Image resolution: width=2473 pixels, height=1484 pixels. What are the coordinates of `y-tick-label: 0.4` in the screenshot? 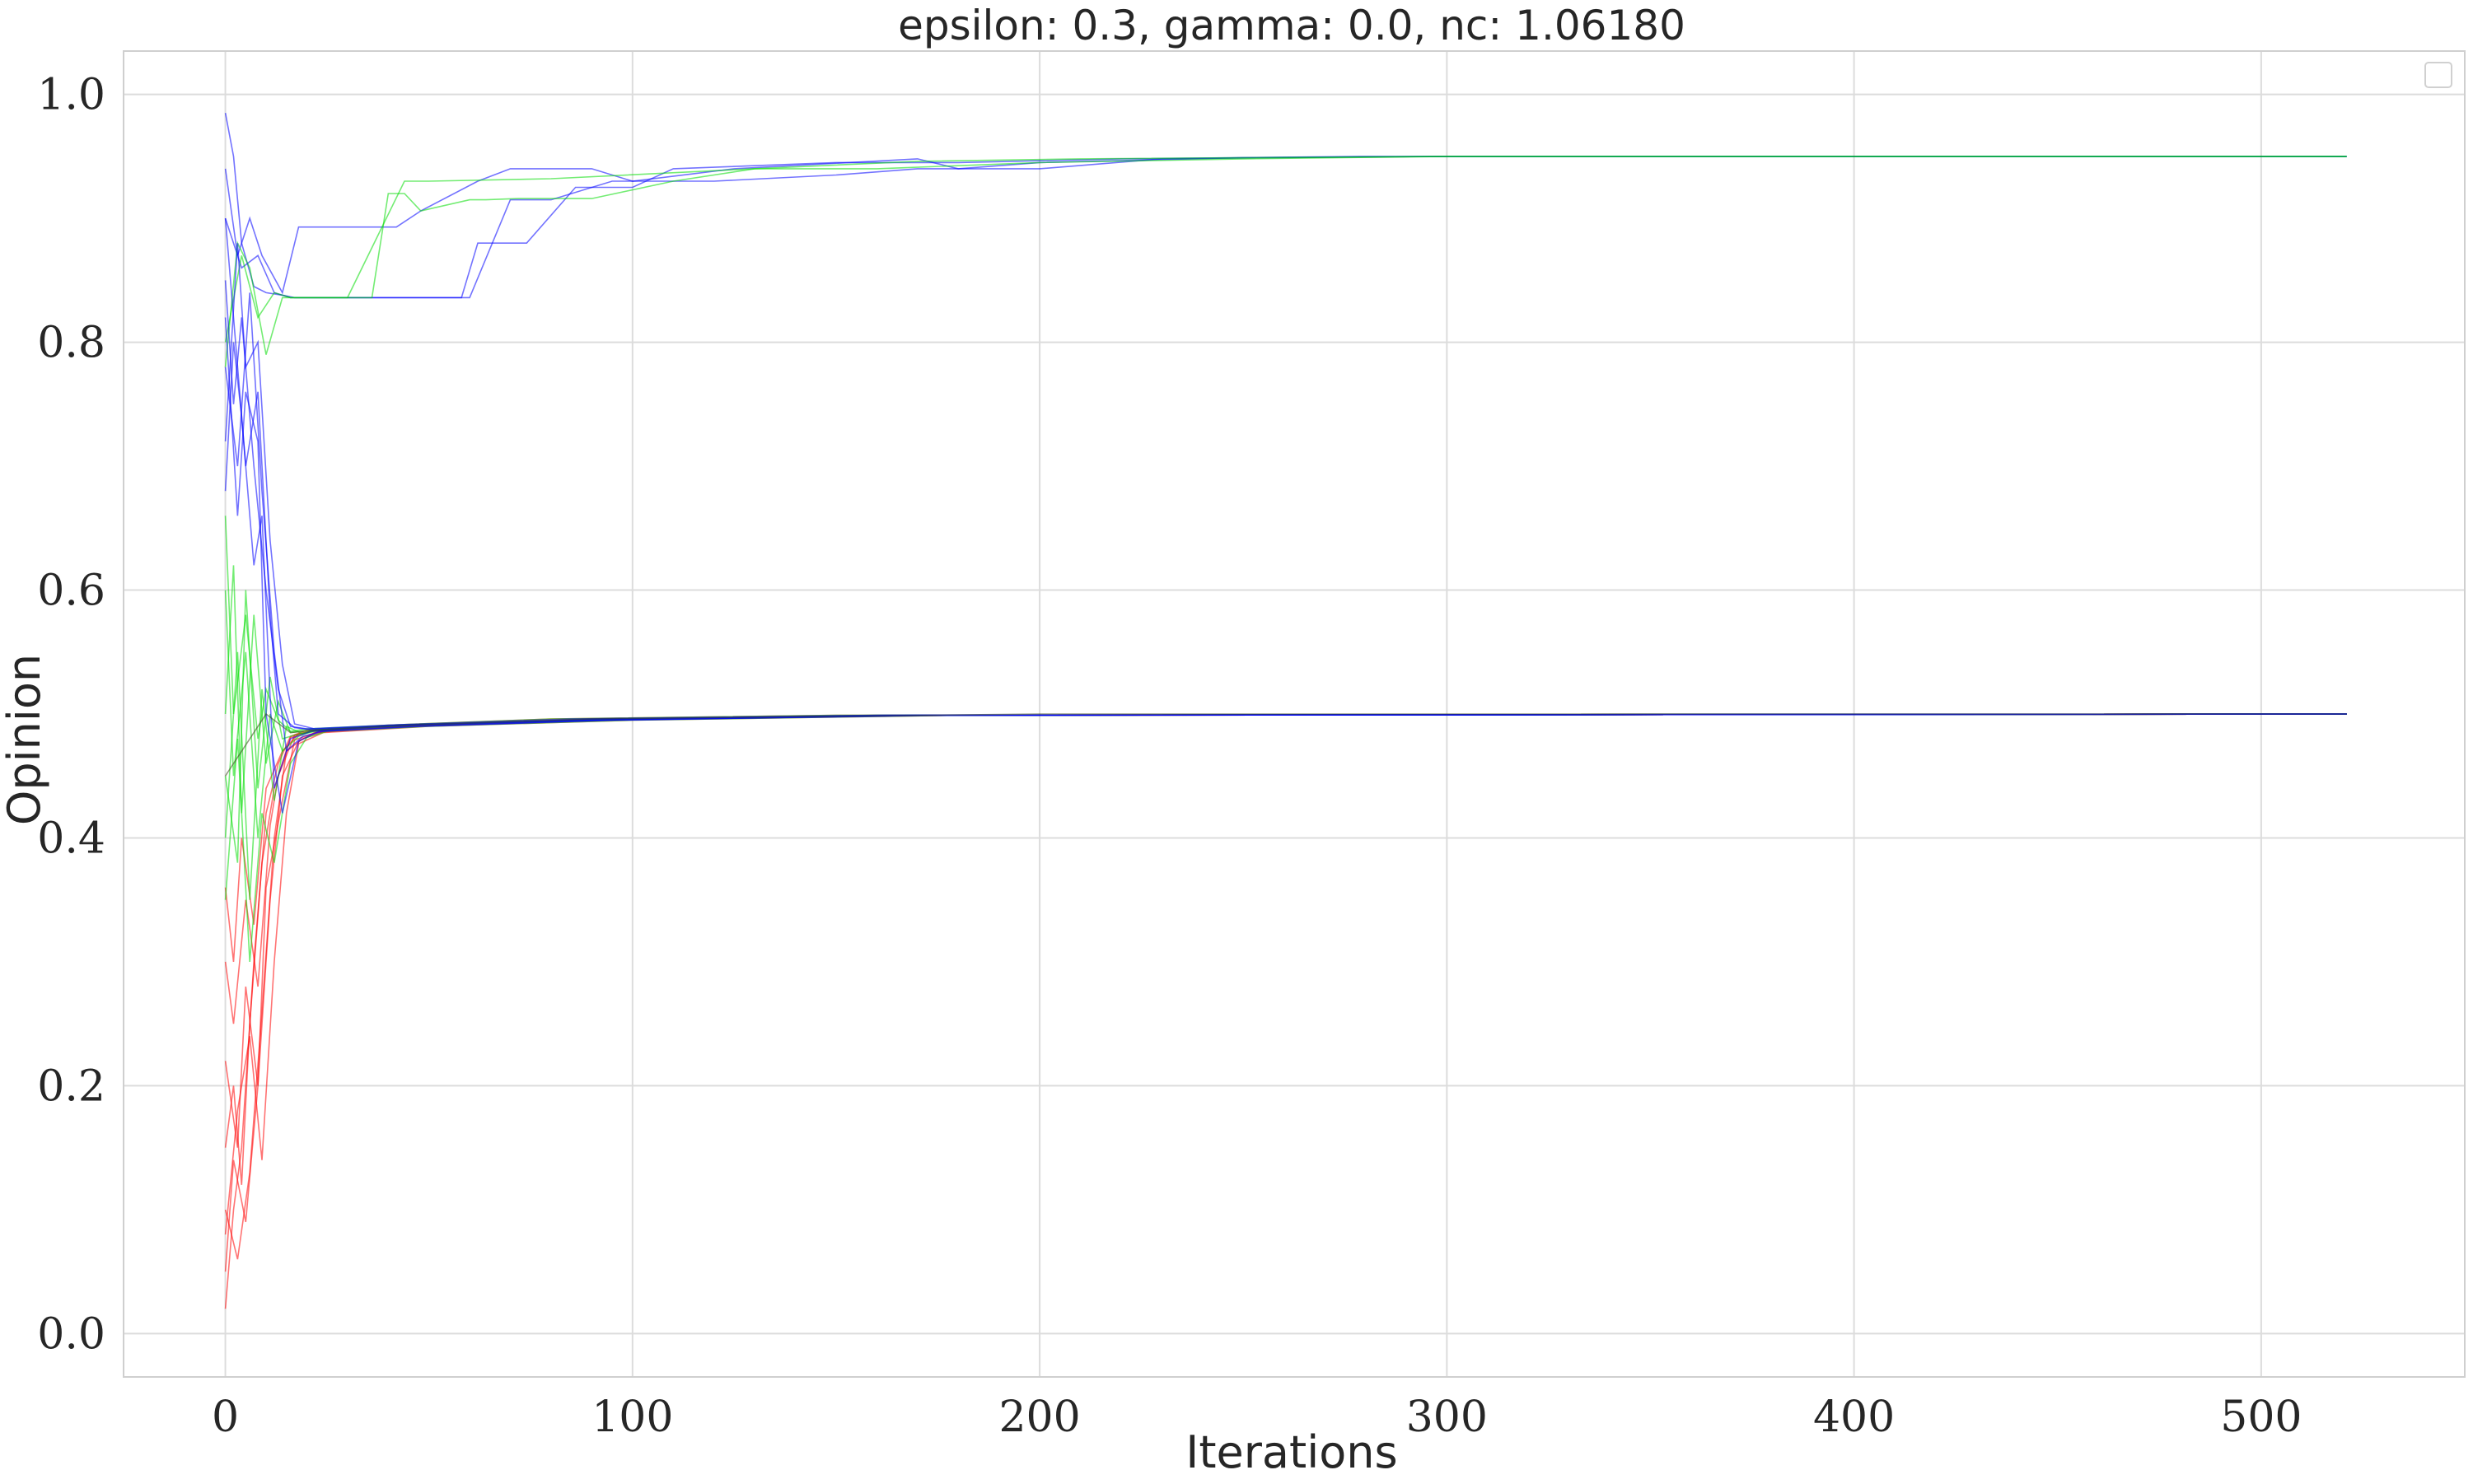 It's located at (71, 838).